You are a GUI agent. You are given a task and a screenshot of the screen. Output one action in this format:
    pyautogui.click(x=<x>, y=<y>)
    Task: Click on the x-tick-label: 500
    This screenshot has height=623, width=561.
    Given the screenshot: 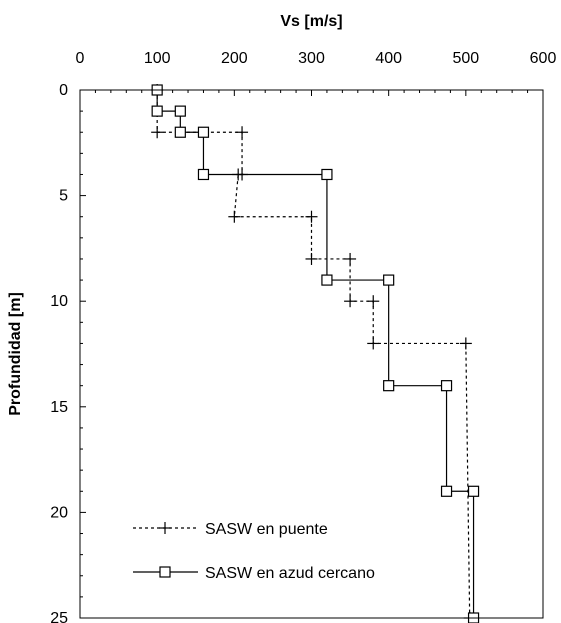 What is the action you would take?
    pyautogui.click(x=465, y=58)
    